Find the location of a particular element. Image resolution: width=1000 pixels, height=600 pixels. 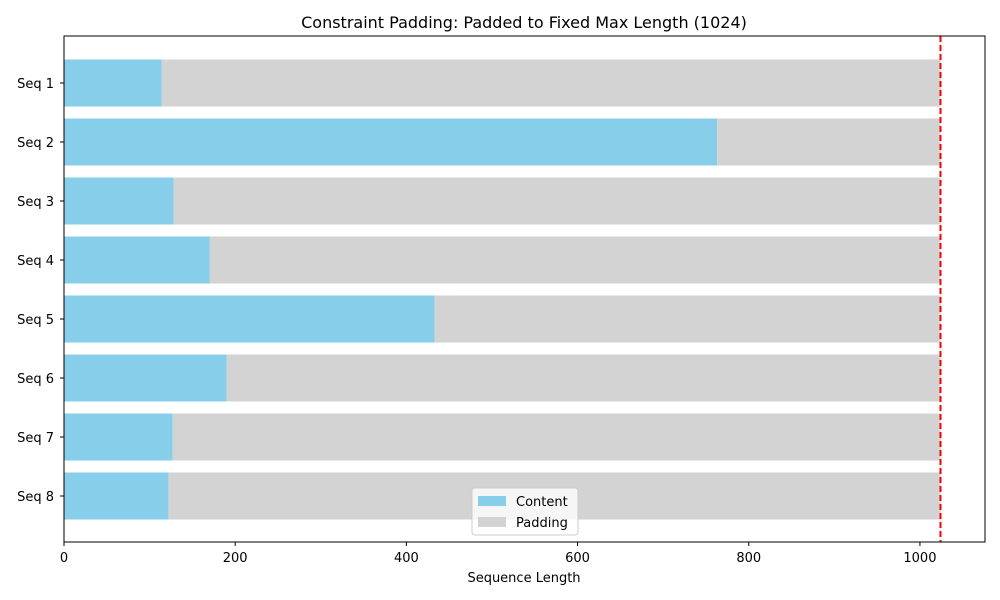

x-tick-label: 400 is located at coordinates (406, 558).